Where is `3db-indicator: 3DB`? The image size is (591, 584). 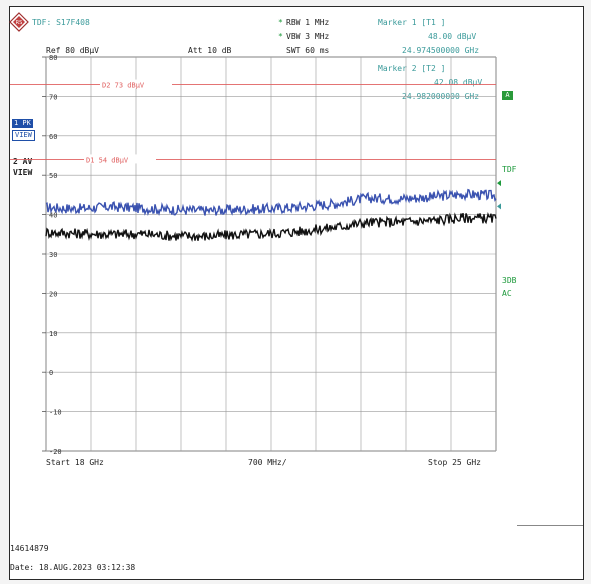 3db-indicator: 3DB is located at coordinates (509, 280).